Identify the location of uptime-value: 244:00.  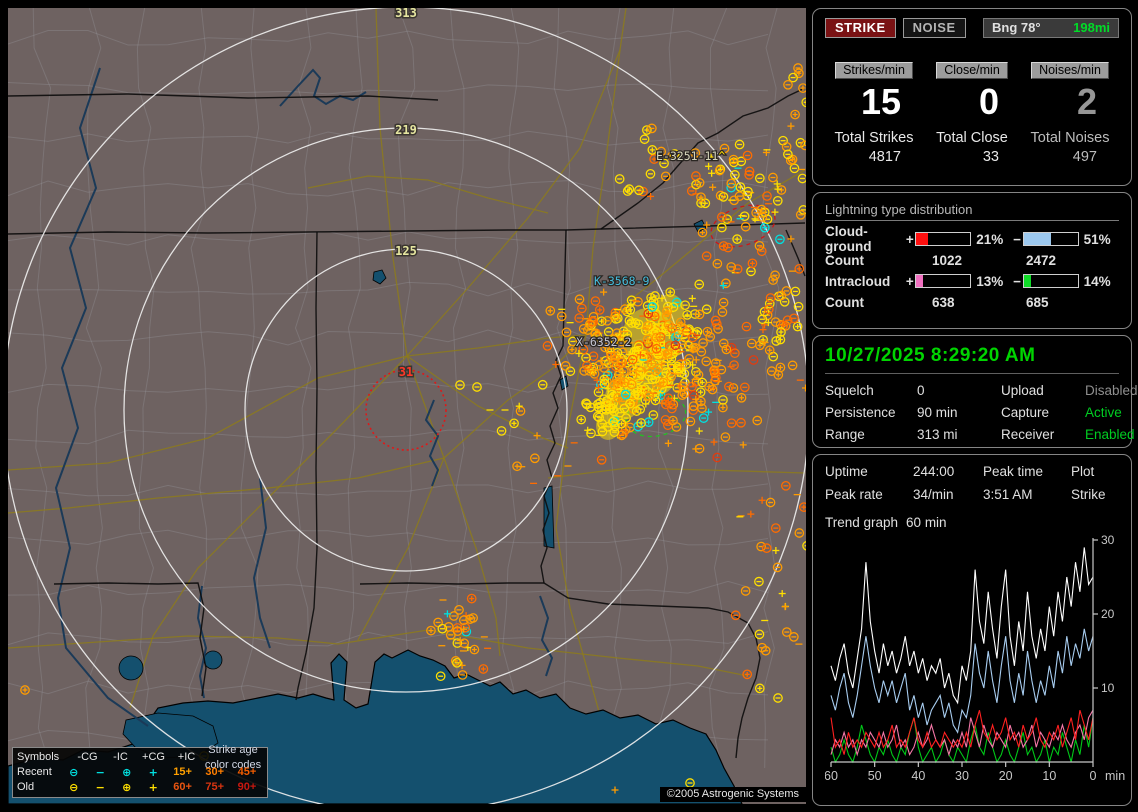
(934, 471).